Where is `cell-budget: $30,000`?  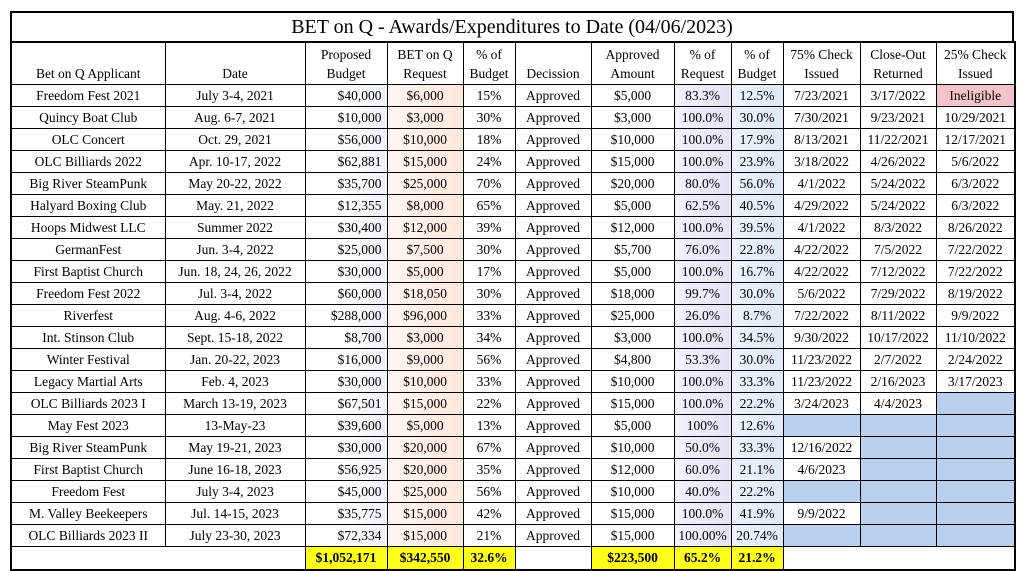 cell-budget: $30,000 is located at coordinates (346, 271).